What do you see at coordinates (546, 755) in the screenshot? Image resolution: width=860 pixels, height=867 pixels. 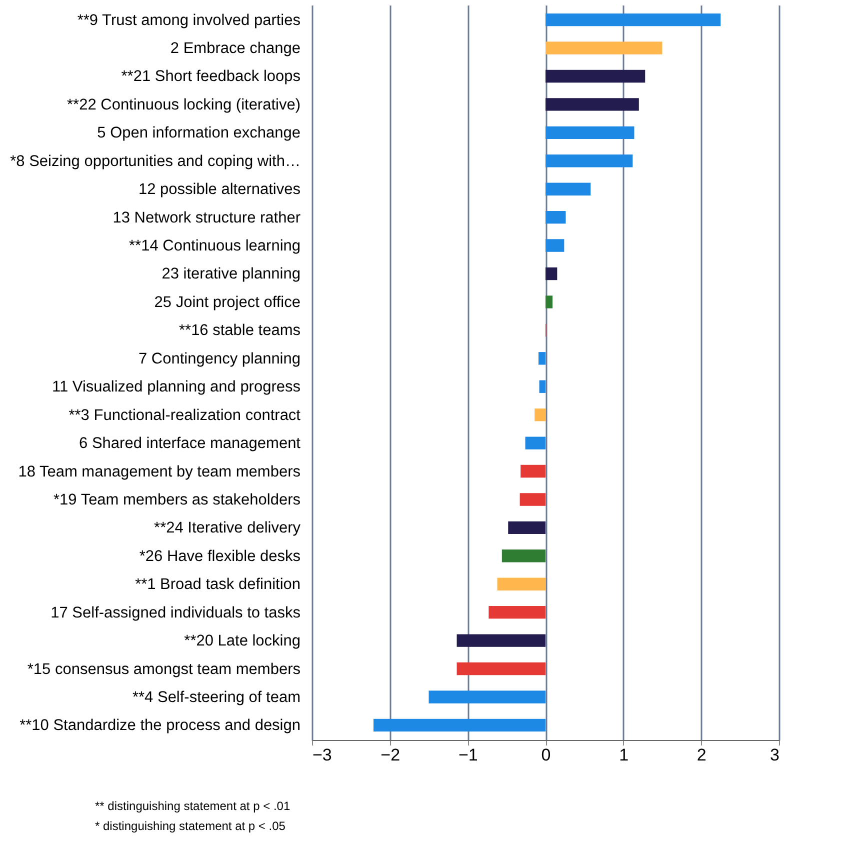 I see `x-tick-label: 0` at bounding box center [546, 755].